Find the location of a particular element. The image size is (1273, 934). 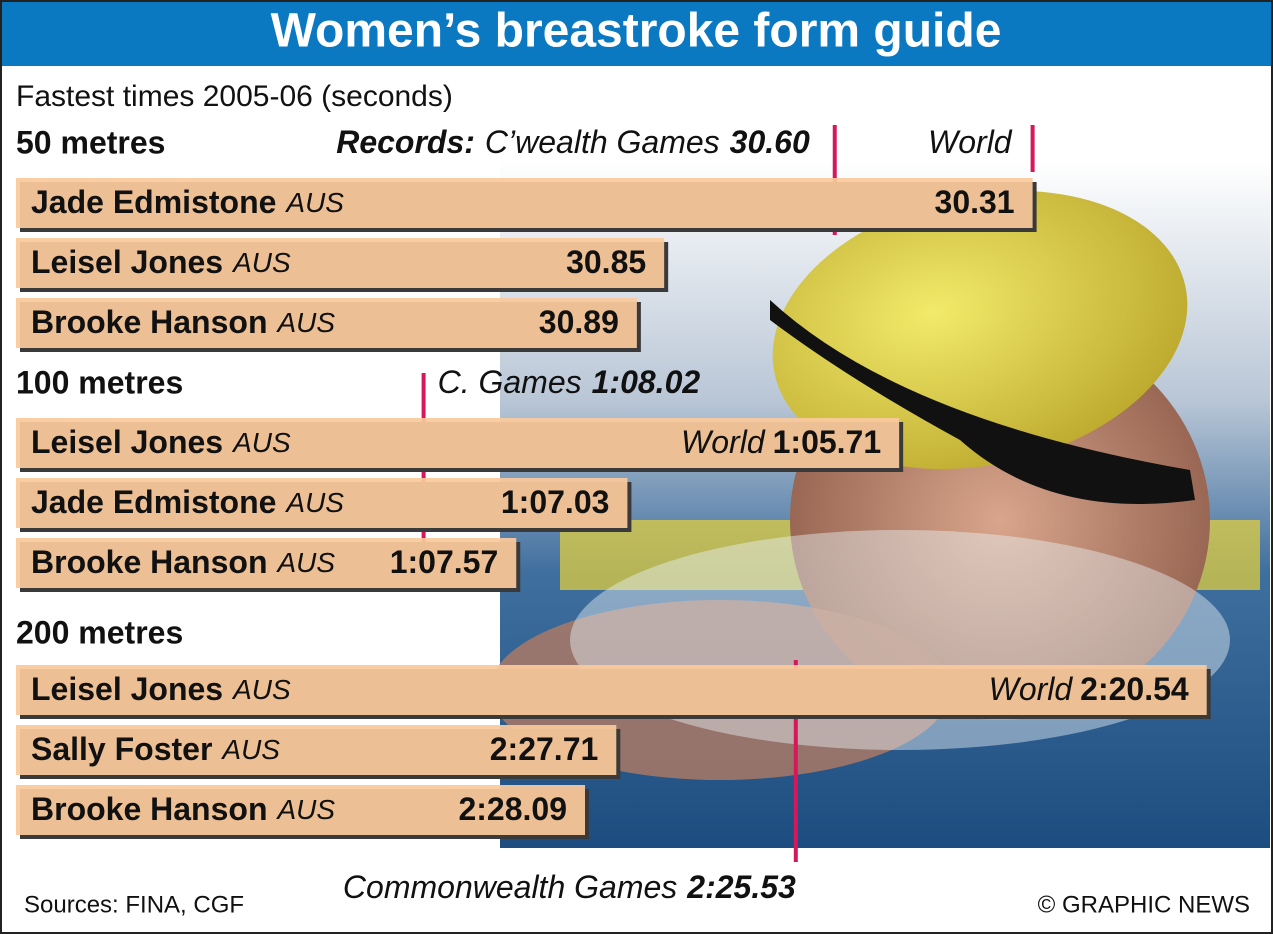

records-title: Records: is located at coordinates (405, 142).